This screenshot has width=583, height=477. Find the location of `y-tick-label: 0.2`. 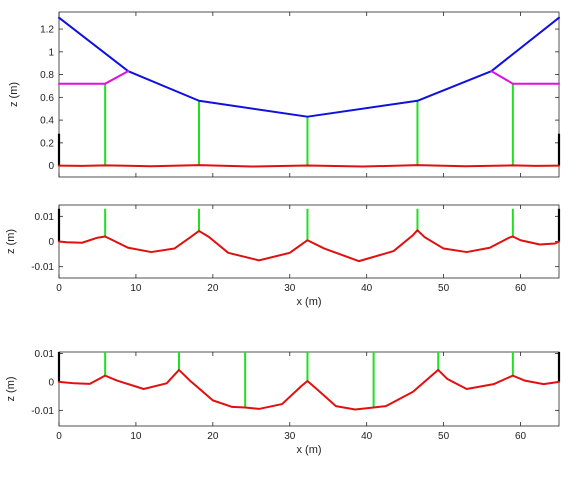

y-tick-label: 0.2 is located at coordinates (47, 143).